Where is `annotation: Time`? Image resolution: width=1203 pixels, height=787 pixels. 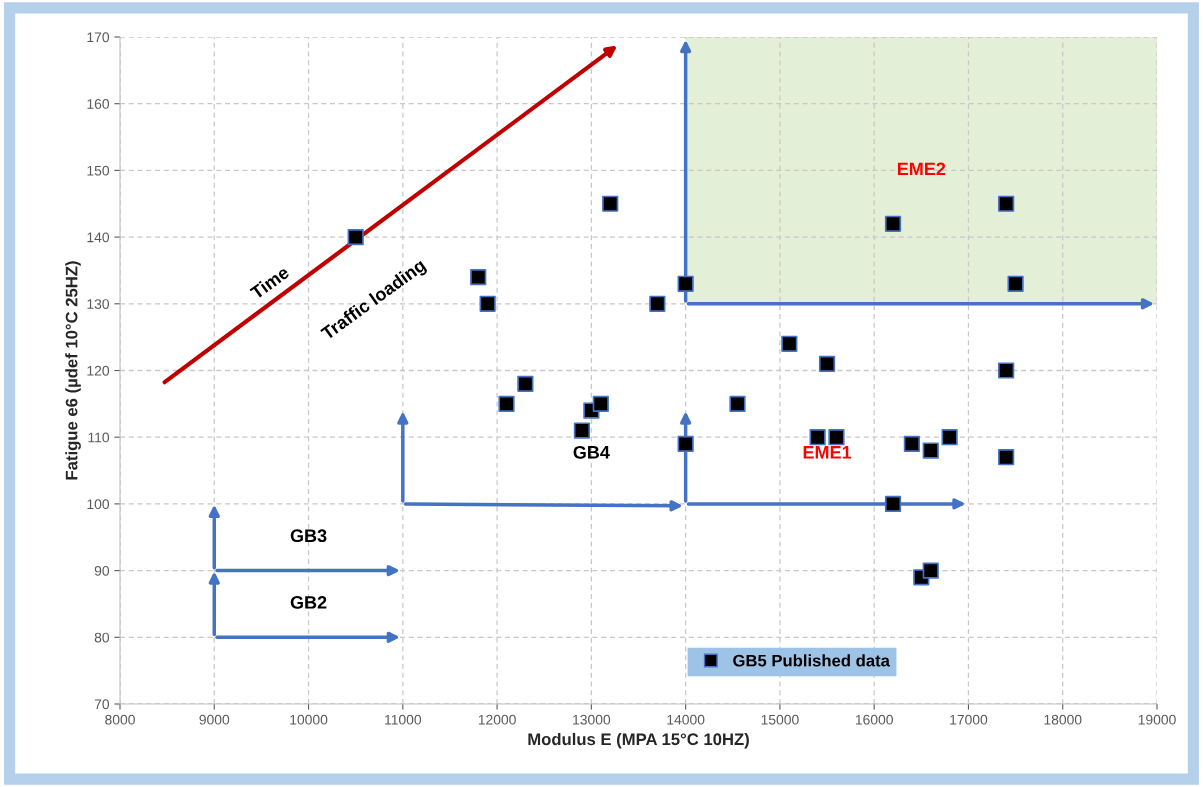 annotation: Time is located at coordinates (270, 282).